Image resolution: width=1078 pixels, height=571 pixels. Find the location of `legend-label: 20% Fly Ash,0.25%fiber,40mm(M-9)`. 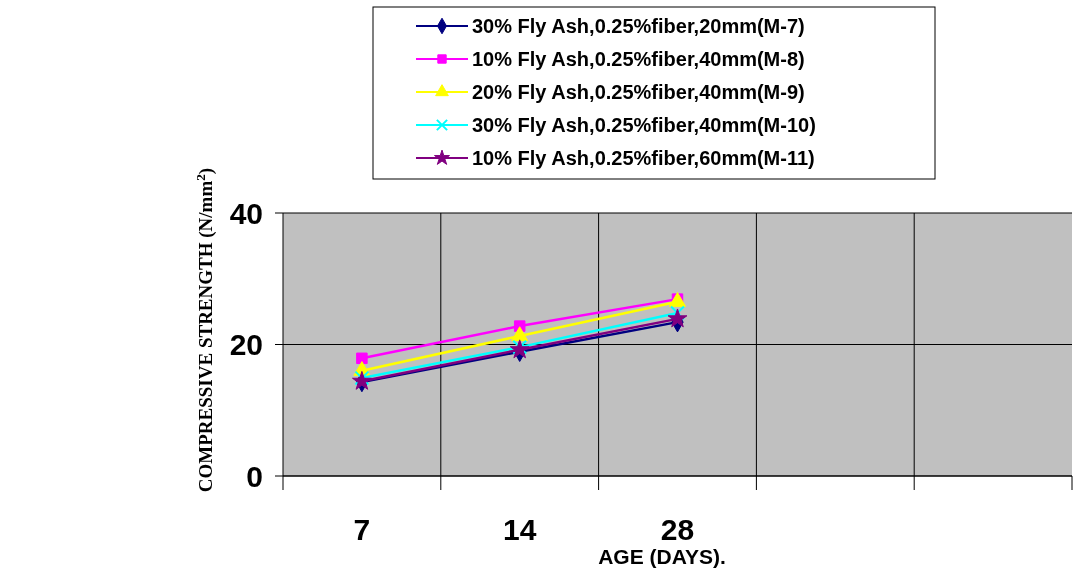

legend-label: 20% Fly Ash,0.25%fiber,40mm(M-9) is located at coordinates (638, 92).